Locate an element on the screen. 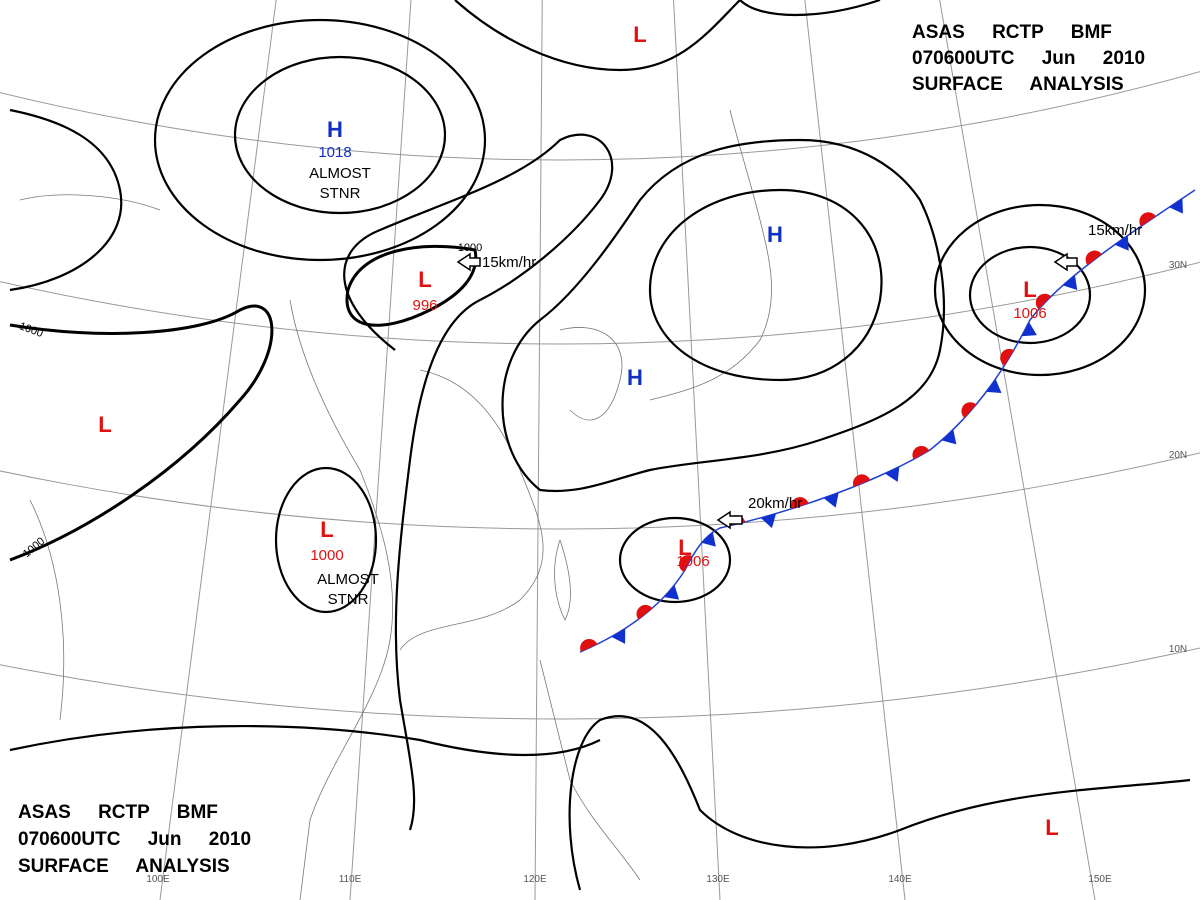 This screenshot has width=1200, height=900. longitude-label: 110E is located at coordinates (350, 879).